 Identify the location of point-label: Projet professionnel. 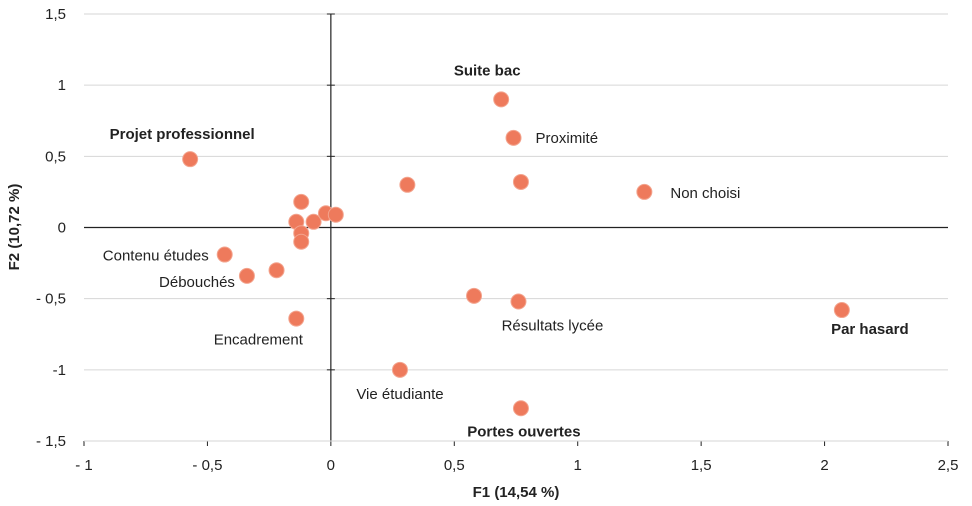
(182, 134).